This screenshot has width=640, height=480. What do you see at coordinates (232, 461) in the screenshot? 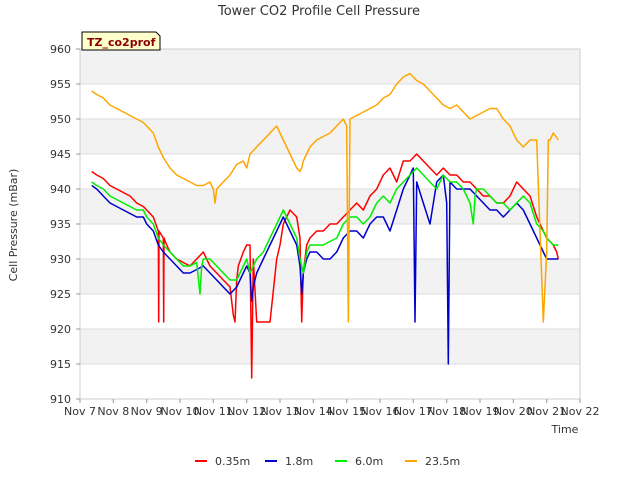
I see `legend-label-0.35m: 0.35m` at bounding box center [232, 461].